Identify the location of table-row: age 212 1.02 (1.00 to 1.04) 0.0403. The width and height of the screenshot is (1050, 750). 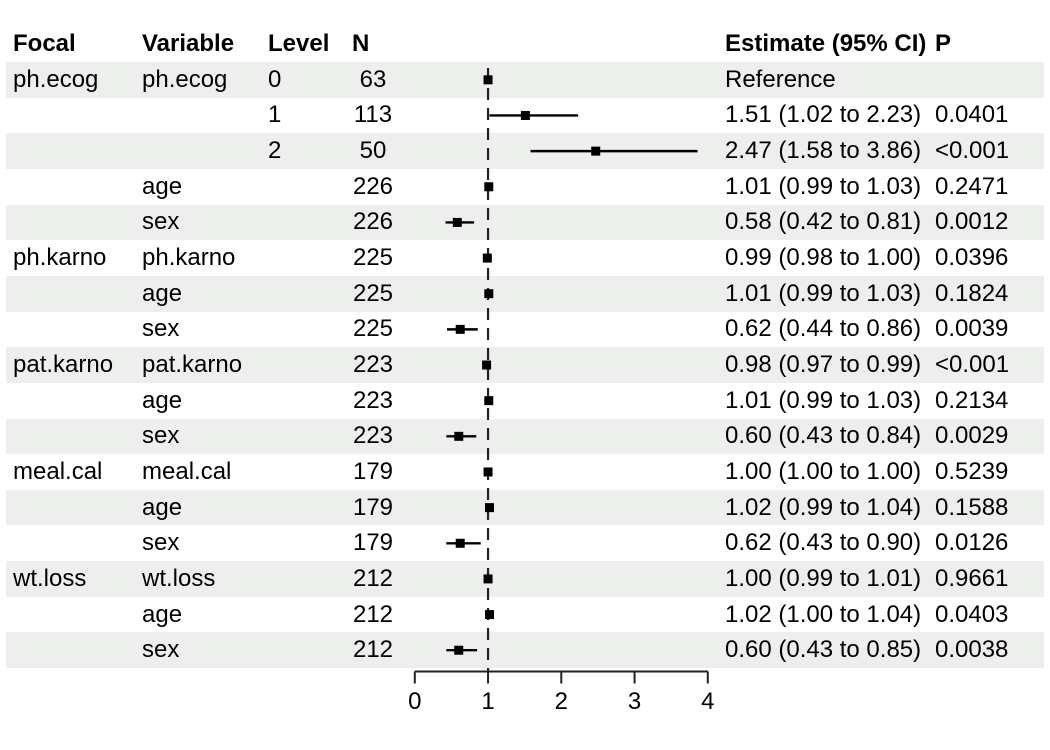
(525, 615).